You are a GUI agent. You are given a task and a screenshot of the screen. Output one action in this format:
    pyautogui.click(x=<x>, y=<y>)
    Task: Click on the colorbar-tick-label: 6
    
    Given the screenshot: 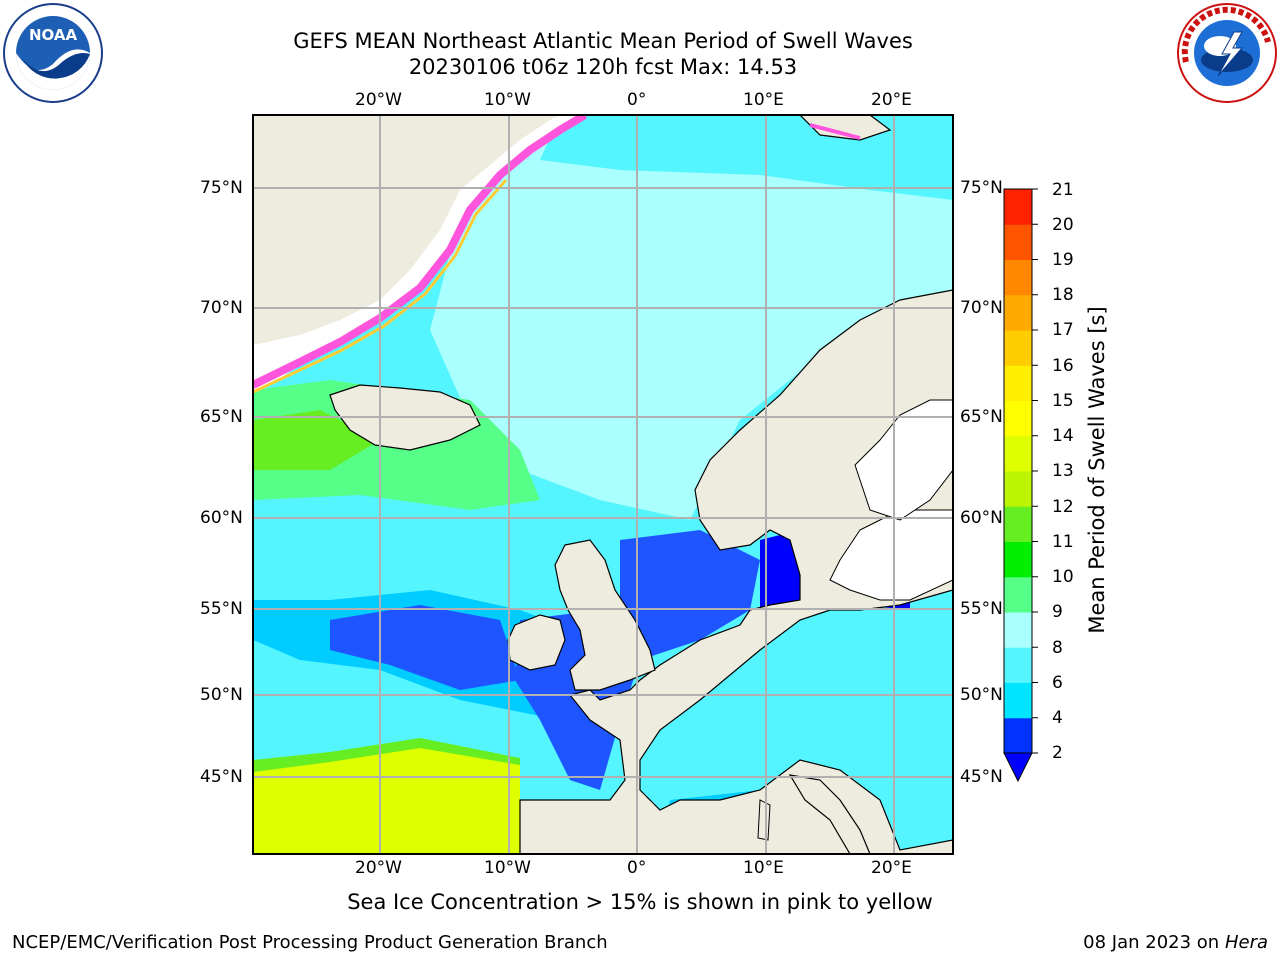 What is the action you would take?
    pyautogui.click(x=1057, y=683)
    